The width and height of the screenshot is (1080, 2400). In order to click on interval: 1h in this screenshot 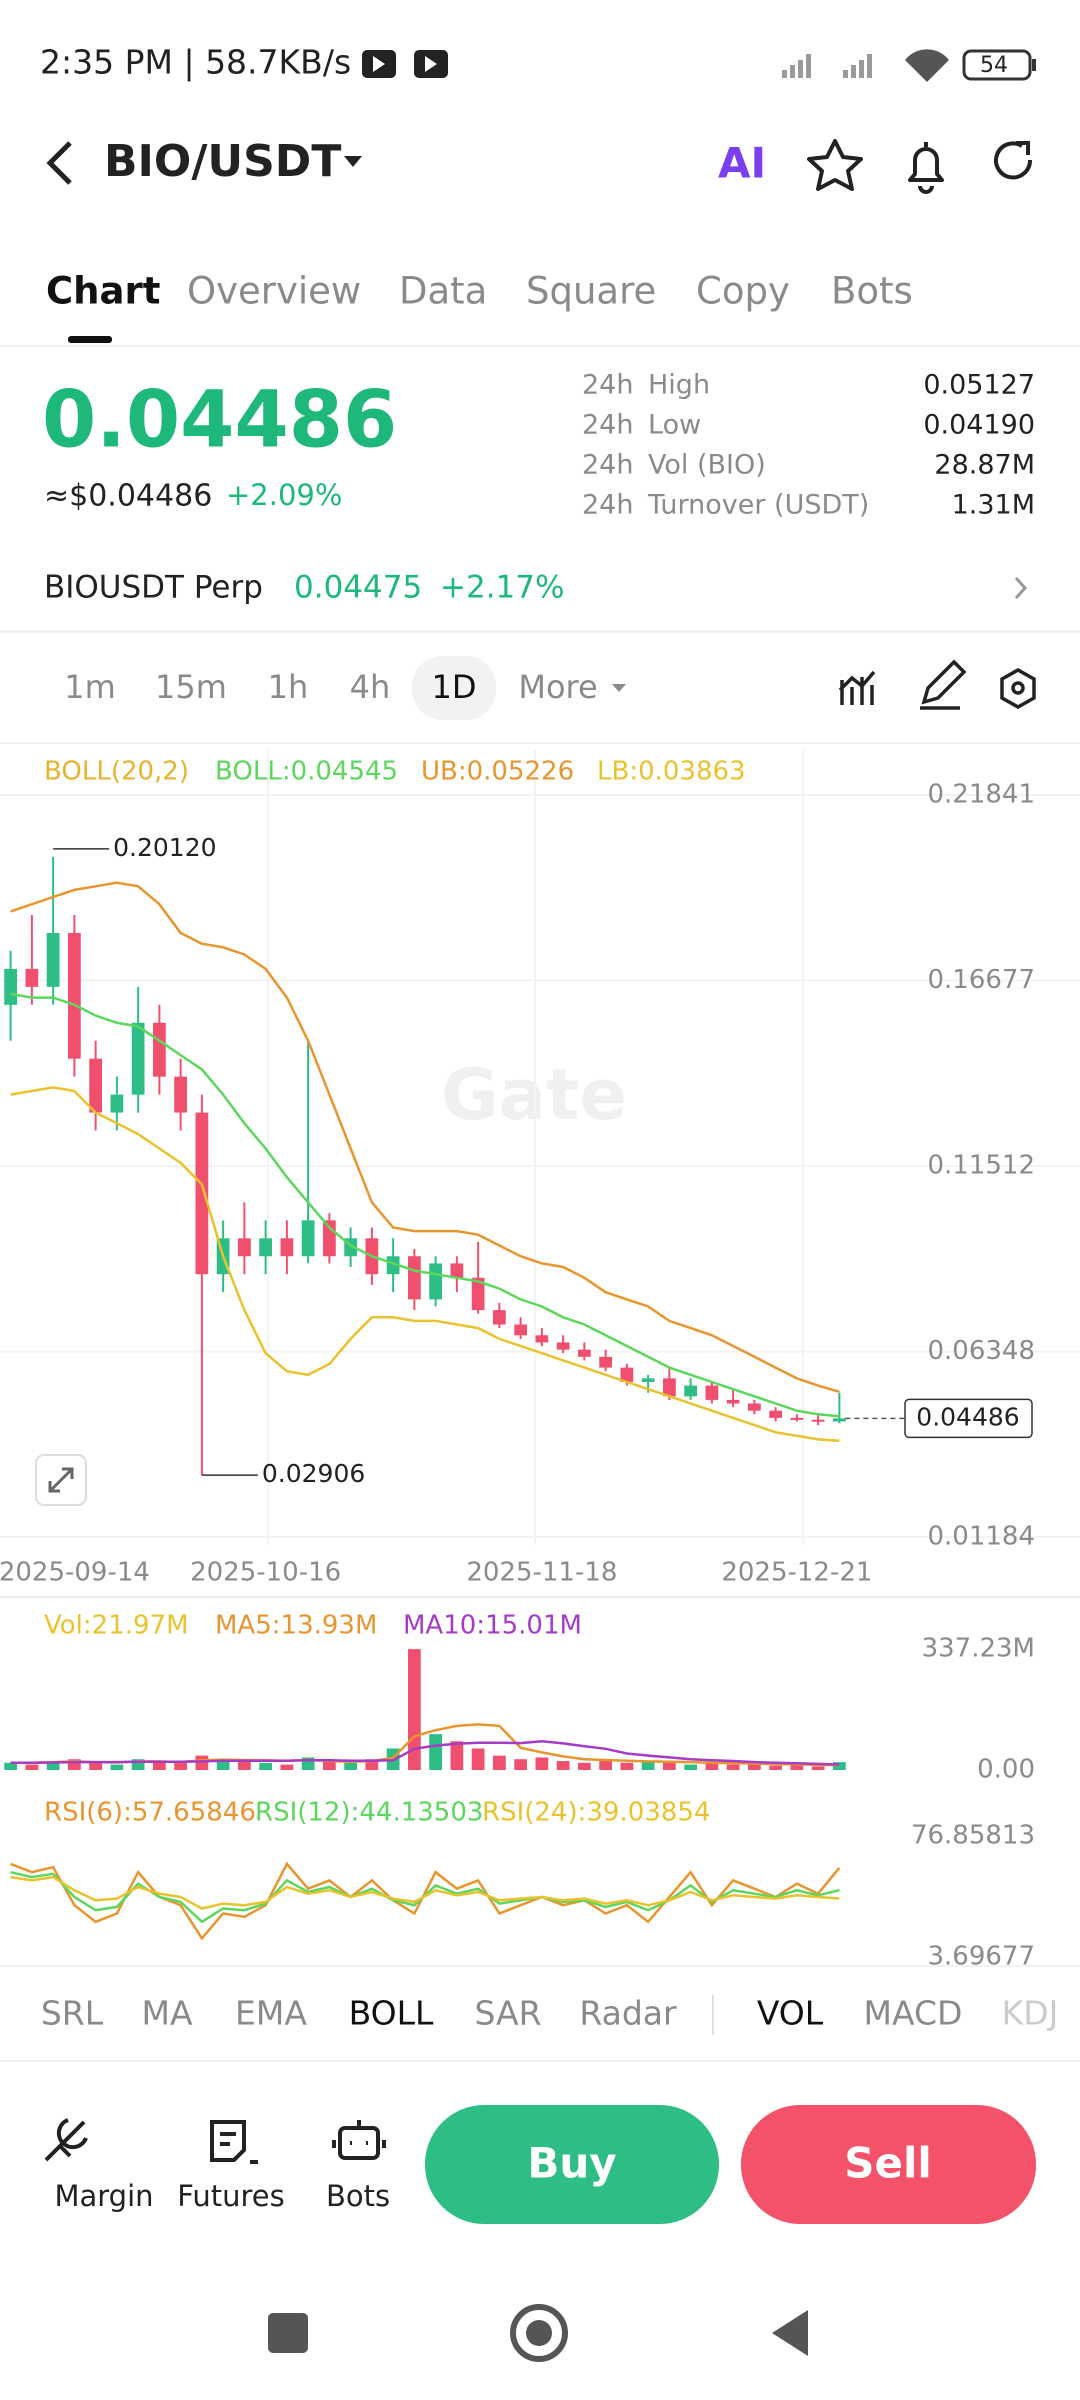, I will do `click(288, 687)`.